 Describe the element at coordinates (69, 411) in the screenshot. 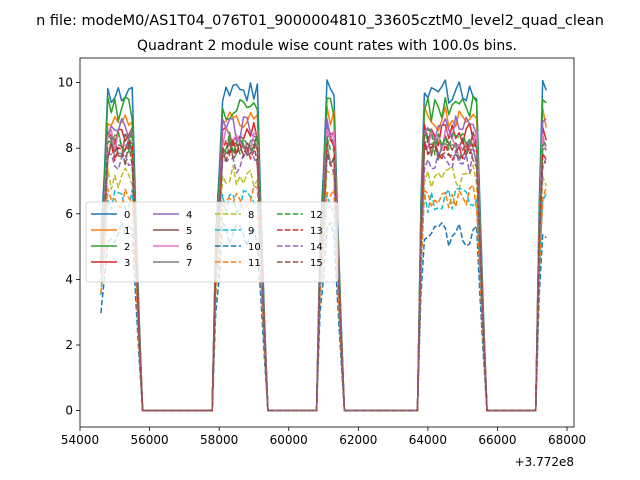

I see `y-tick-label: 0` at that location.